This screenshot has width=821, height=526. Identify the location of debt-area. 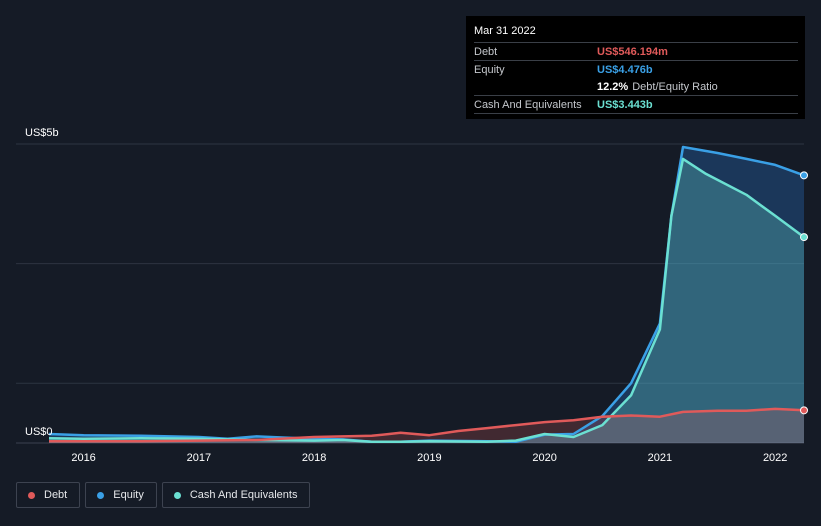
(426, 425).